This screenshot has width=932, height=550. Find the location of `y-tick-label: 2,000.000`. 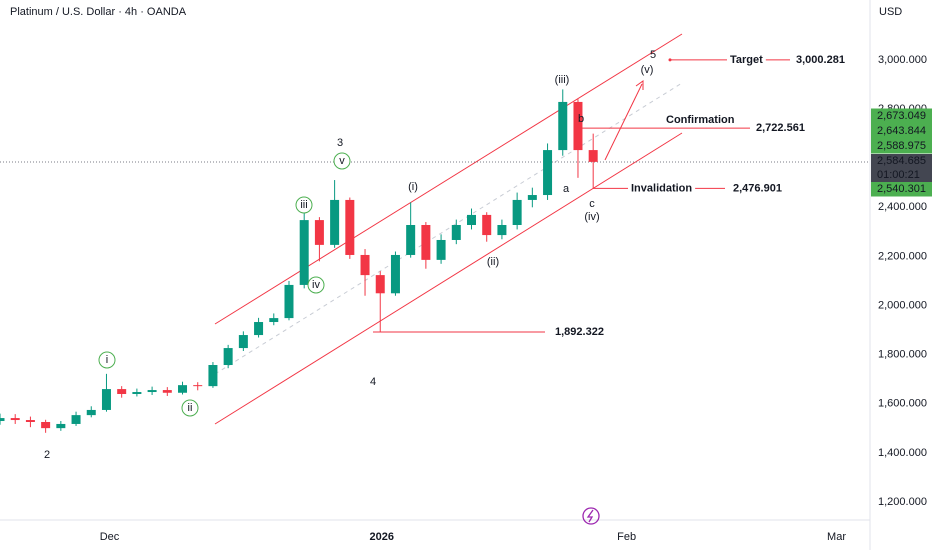

y-tick-label: 2,000.000 is located at coordinates (902, 305).